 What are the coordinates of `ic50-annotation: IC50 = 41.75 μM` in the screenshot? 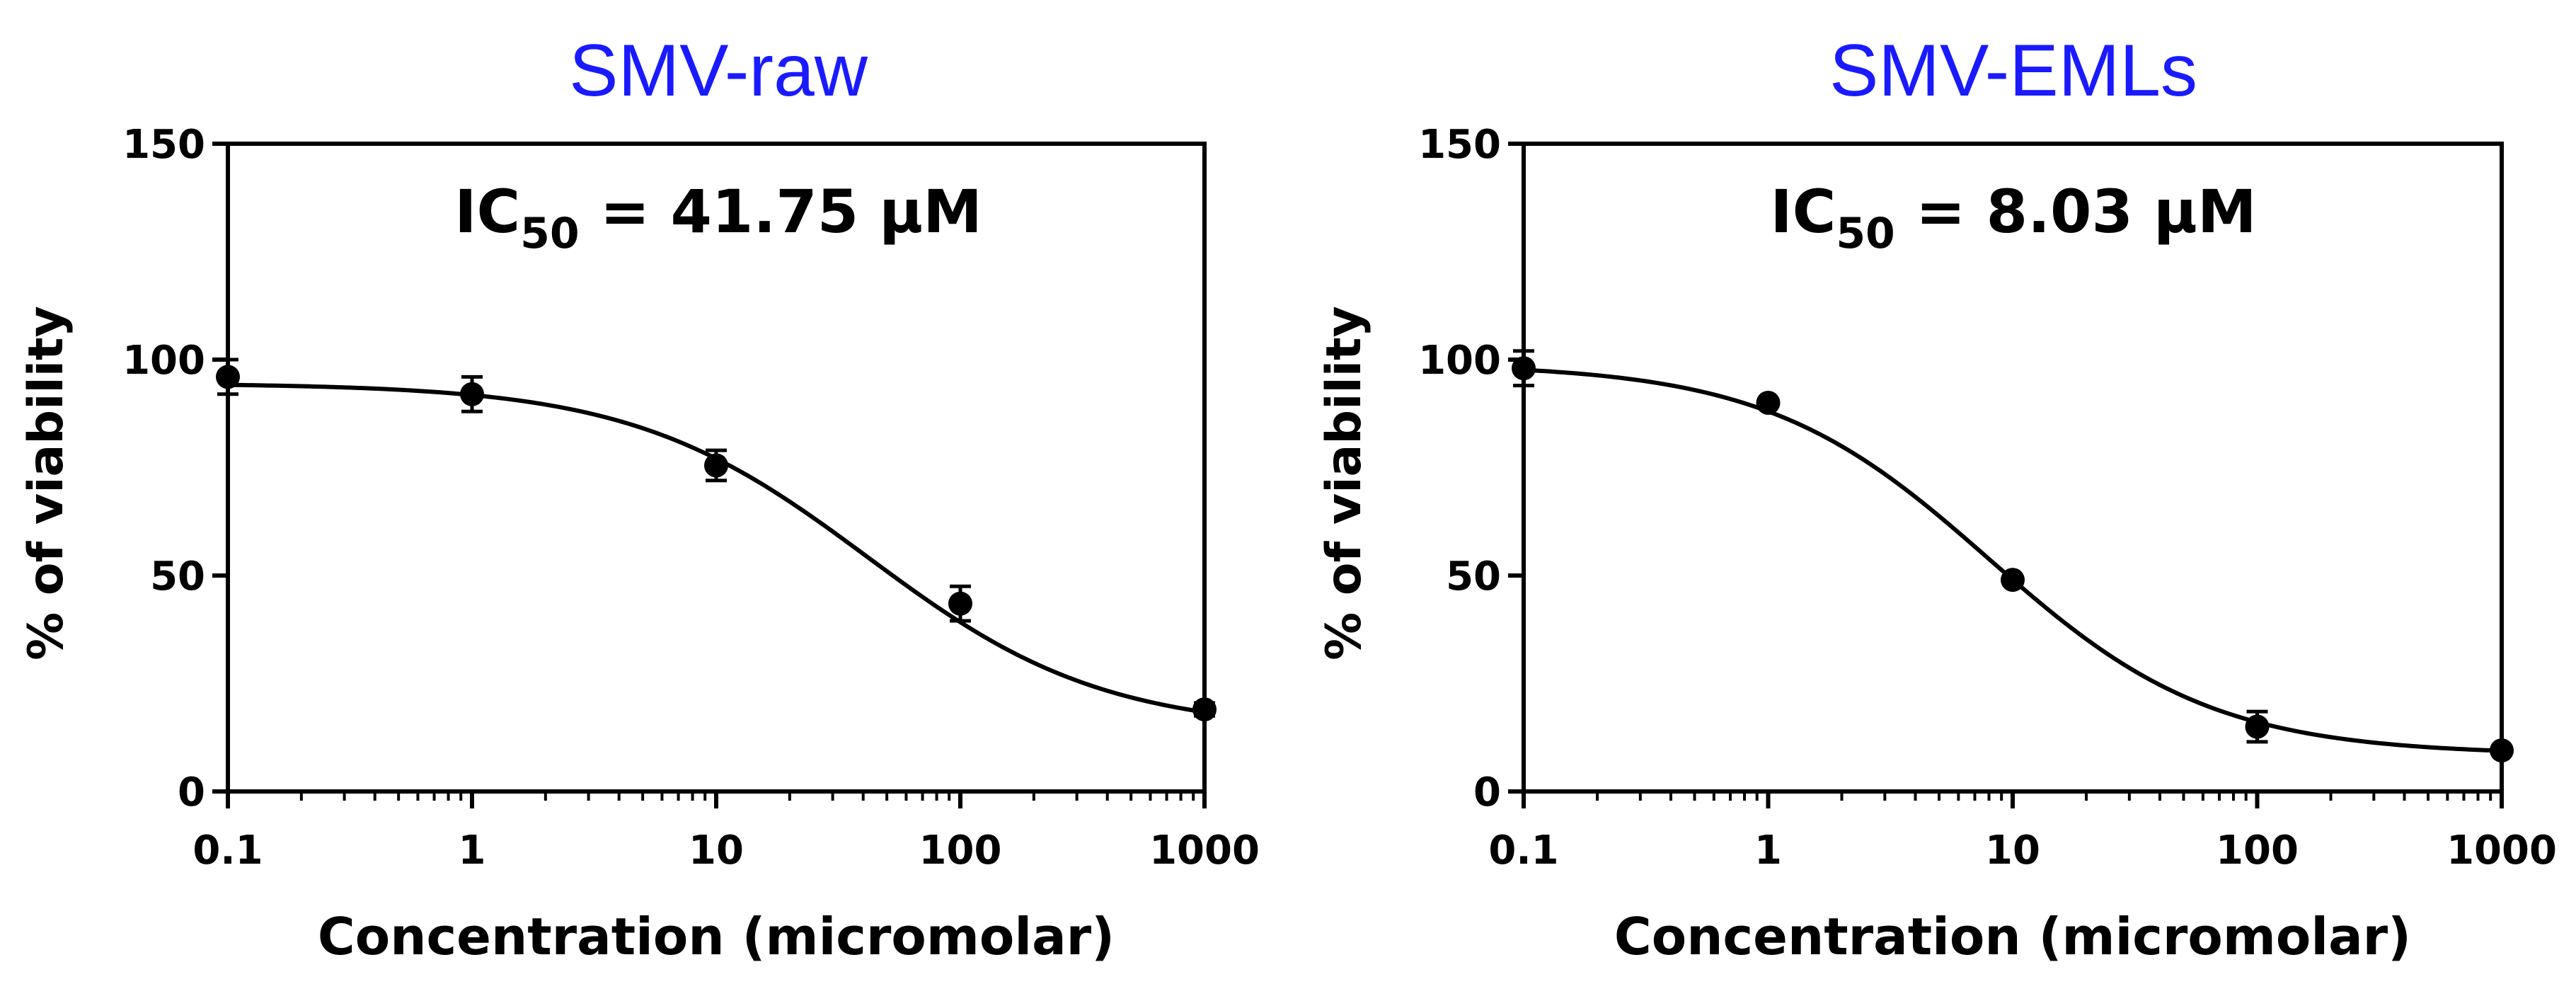 It's located at (718, 217).